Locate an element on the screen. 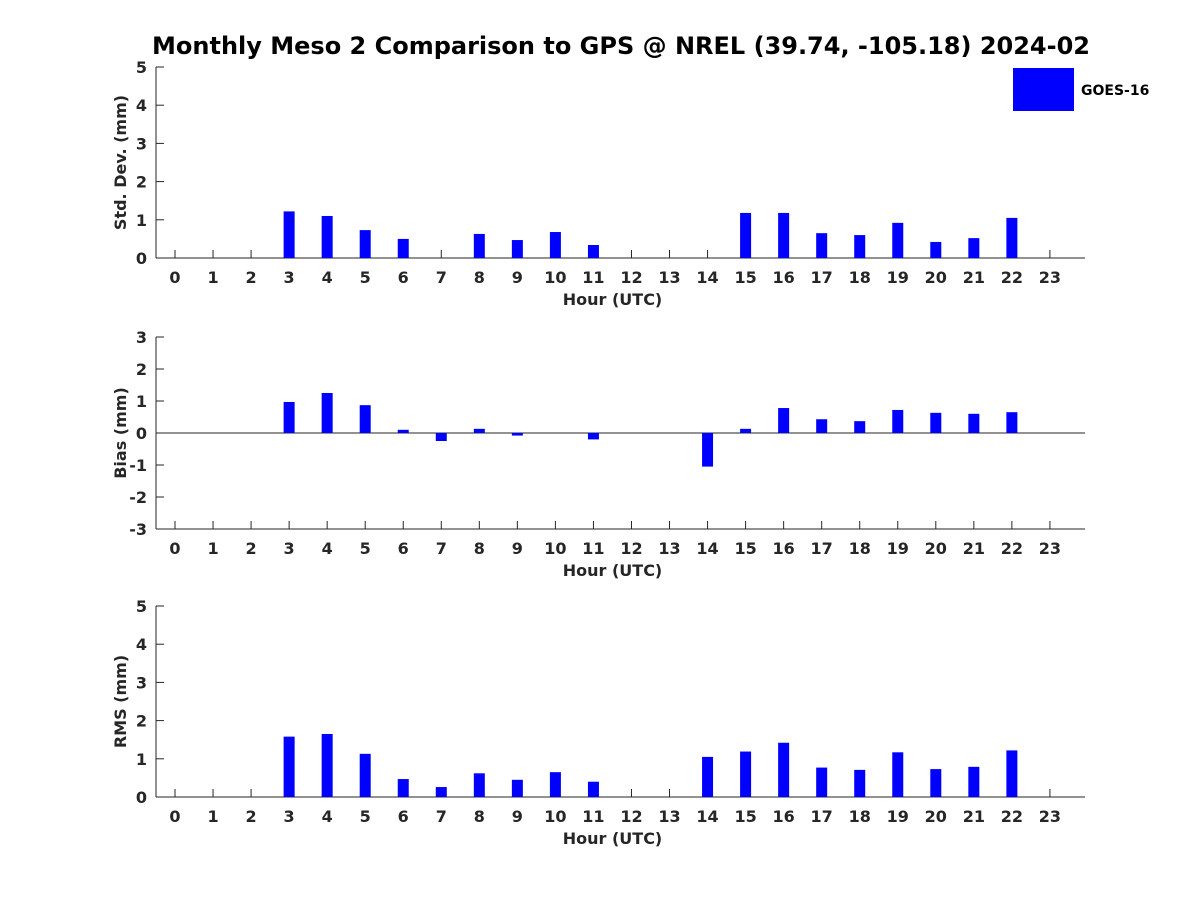 This screenshot has height=900, width=1200. std-dev-x-tick-label: 16 is located at coordinates (784, 277).